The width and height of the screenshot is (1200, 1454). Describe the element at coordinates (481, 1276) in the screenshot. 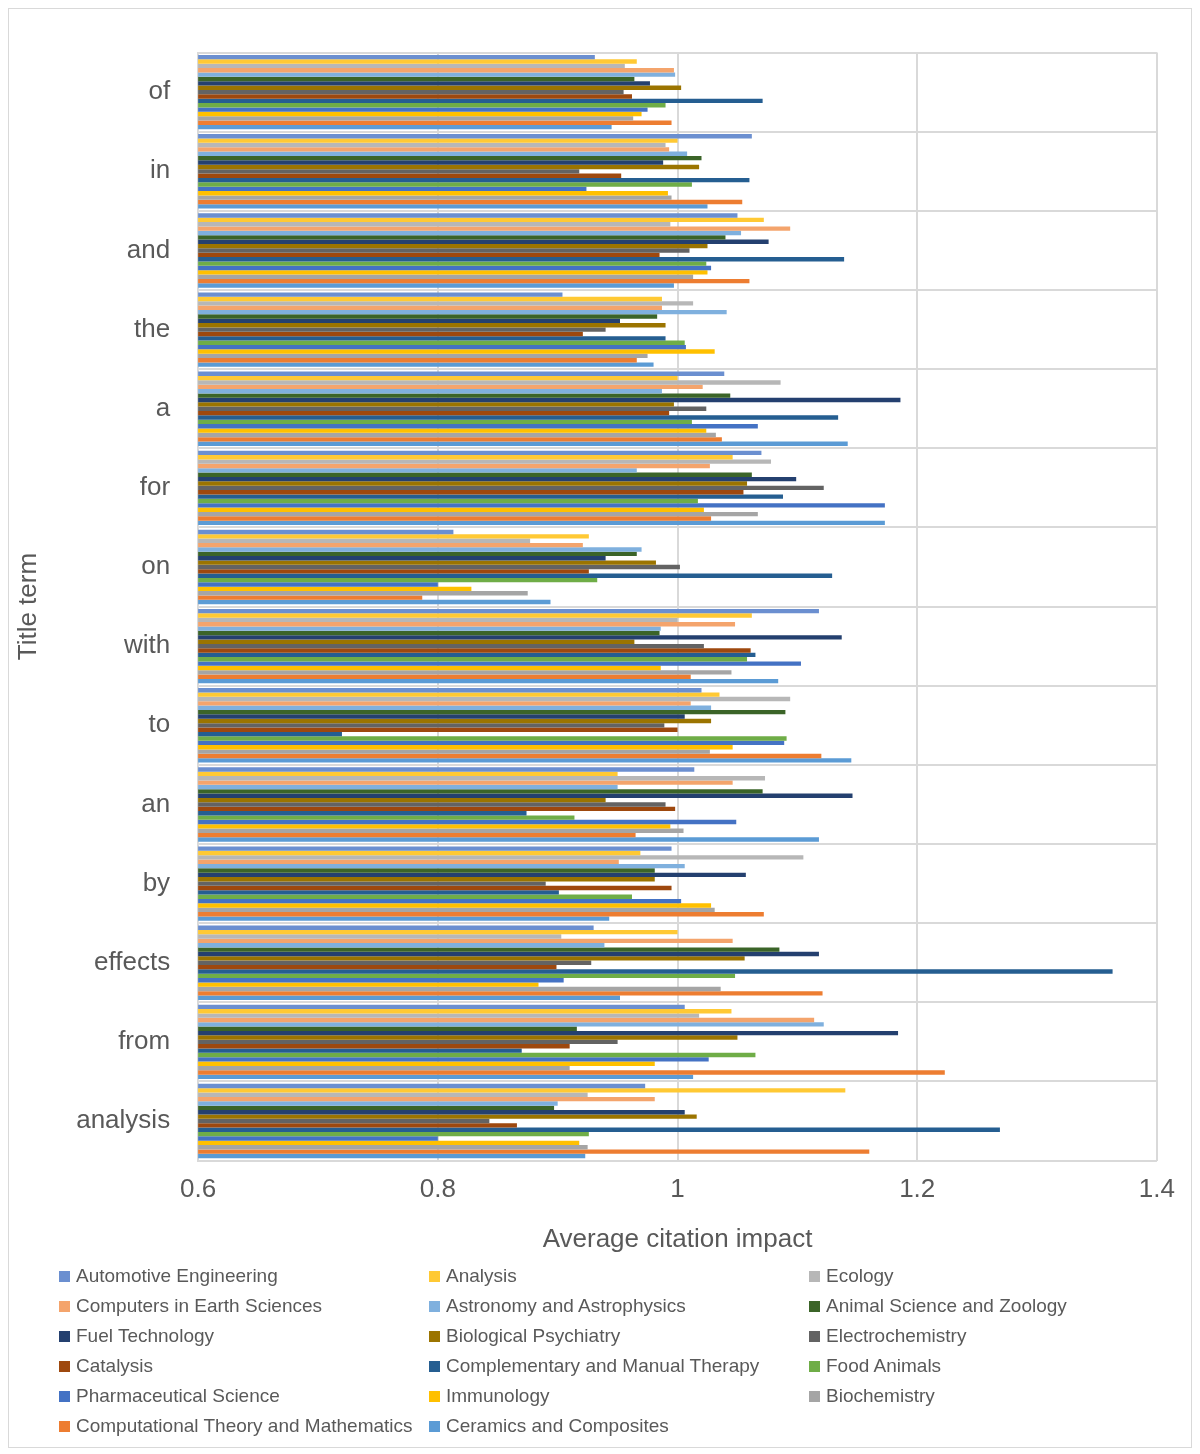

I see `legend-label: Analysis` at that location.